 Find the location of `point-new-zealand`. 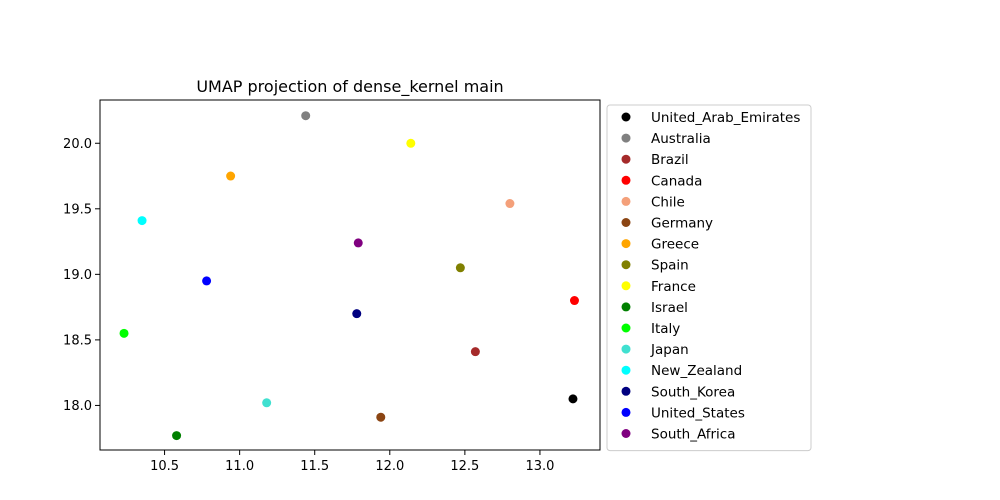

point-new-zealand is located at coordinates (142, 221).